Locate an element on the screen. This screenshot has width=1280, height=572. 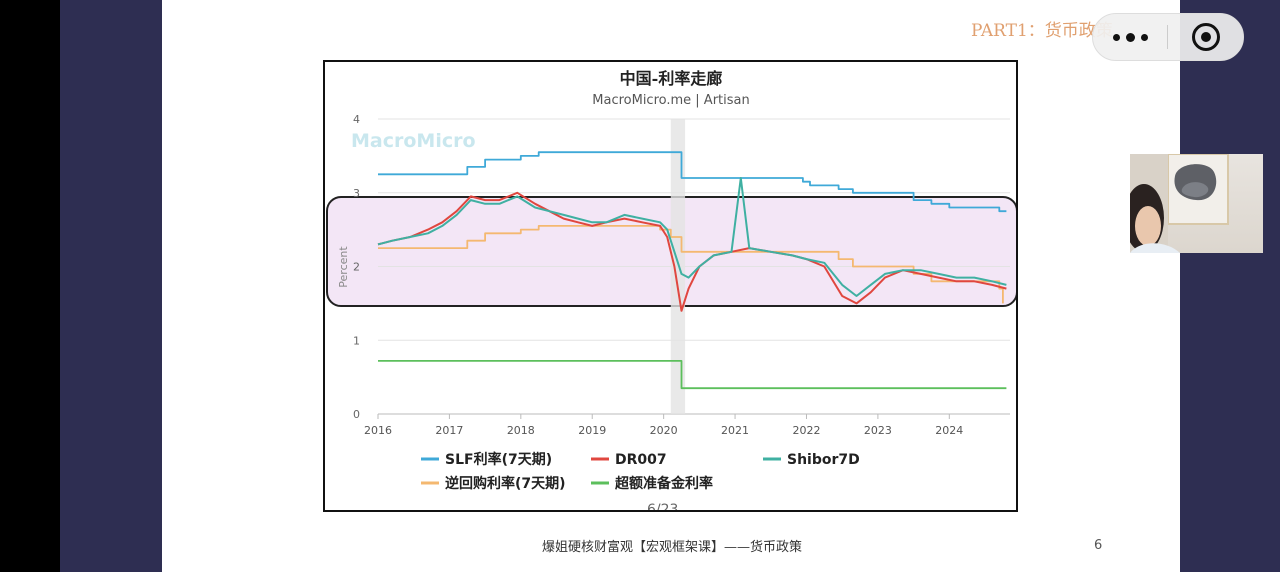
y-axis-label: Percent is located at coordinates (343, 267).